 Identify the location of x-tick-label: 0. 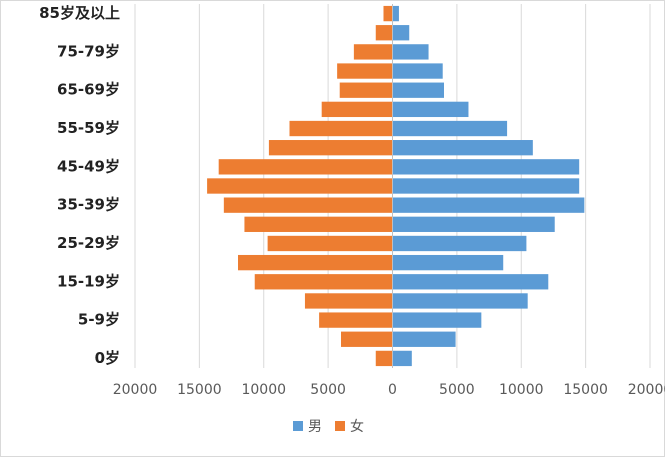
(392, 390).